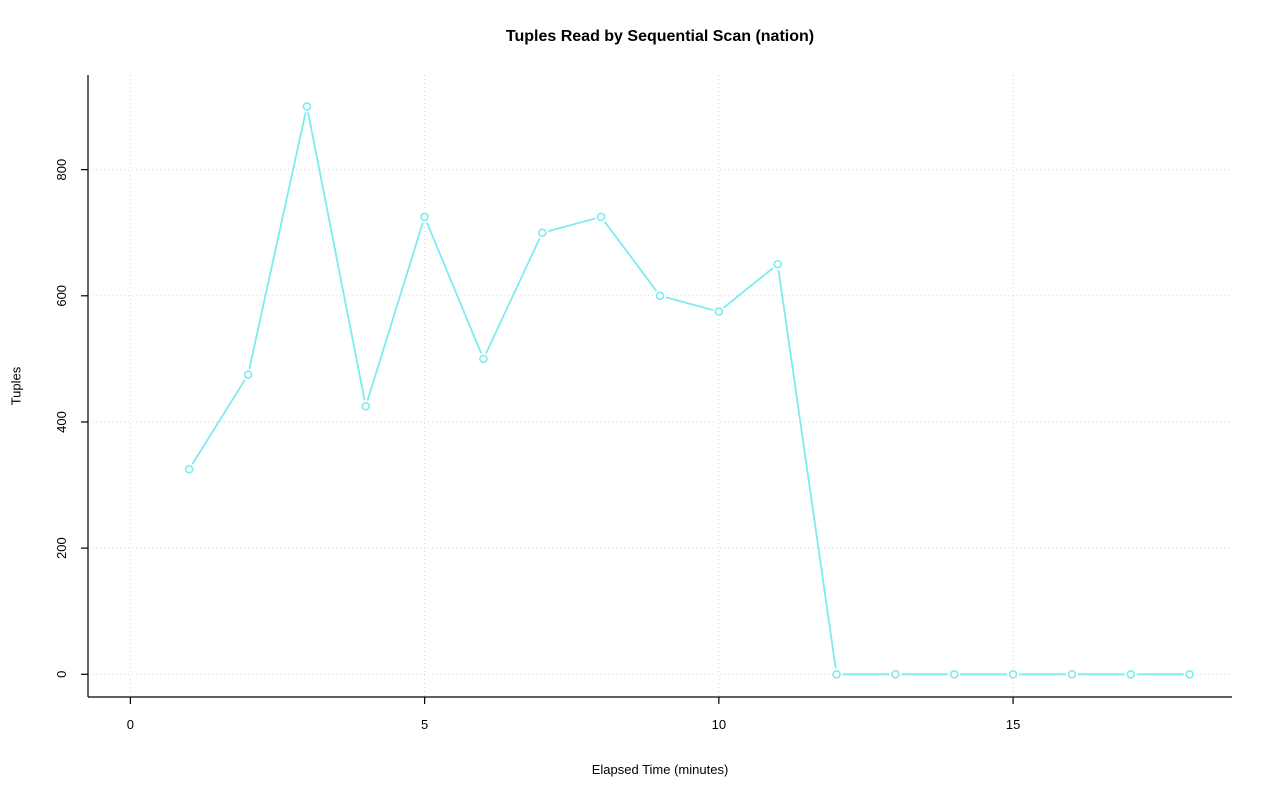  I want to click on y-axis-tick-label: 400, so click(61, 422).